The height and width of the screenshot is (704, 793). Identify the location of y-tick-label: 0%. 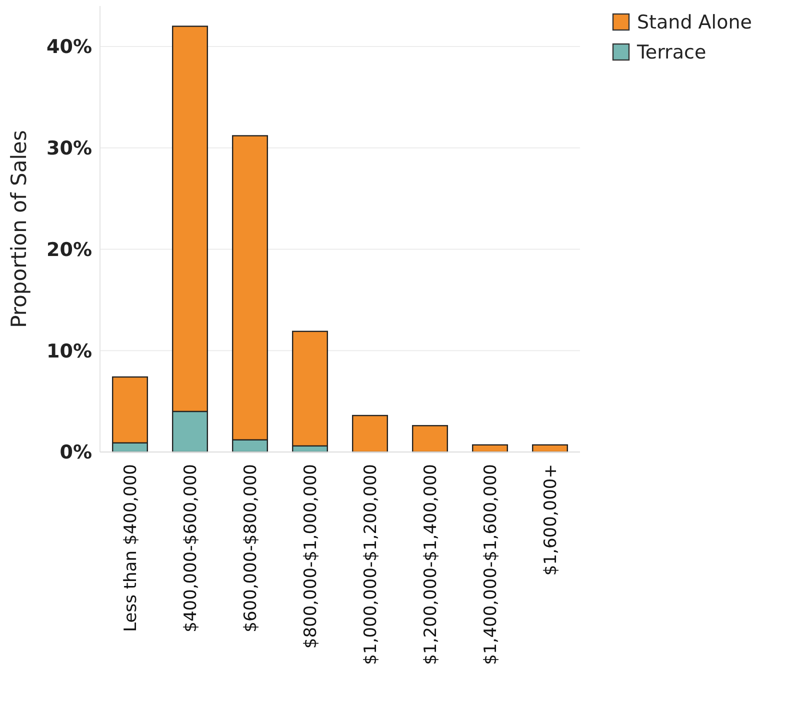
(76, 453).